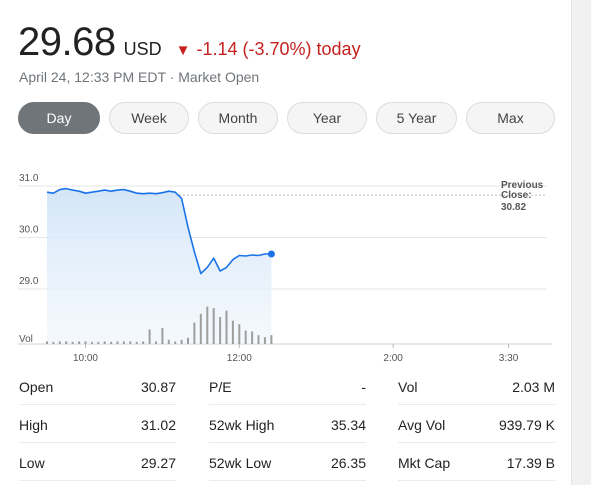  I want to click on current-price: 29.68, so click(67, 42).